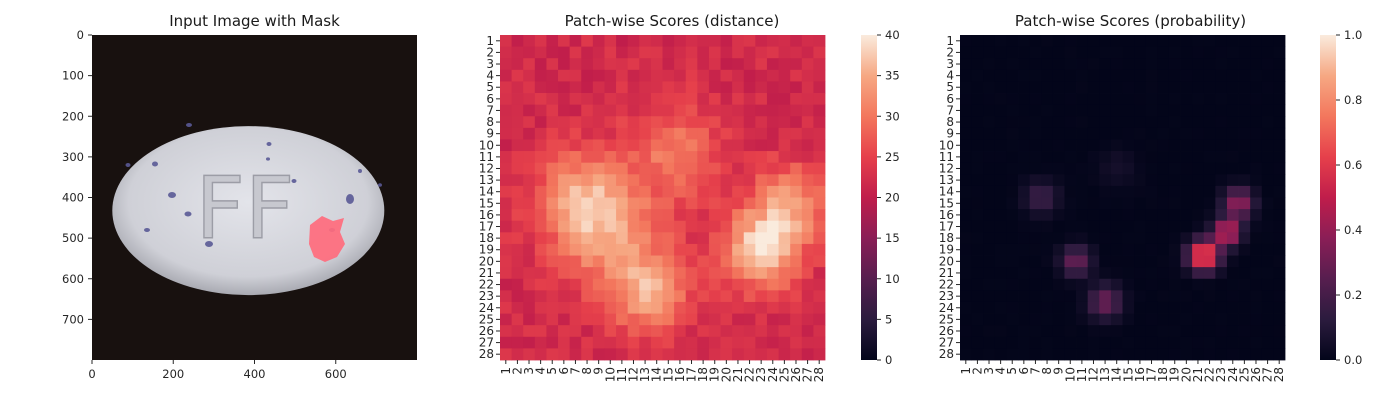 The width and height of the screenshot is (1400, 400). What do you see at coordinates (761, 374) in the screenshot?
I see `col-tick-label: 23` at bounding box center [761, 374].